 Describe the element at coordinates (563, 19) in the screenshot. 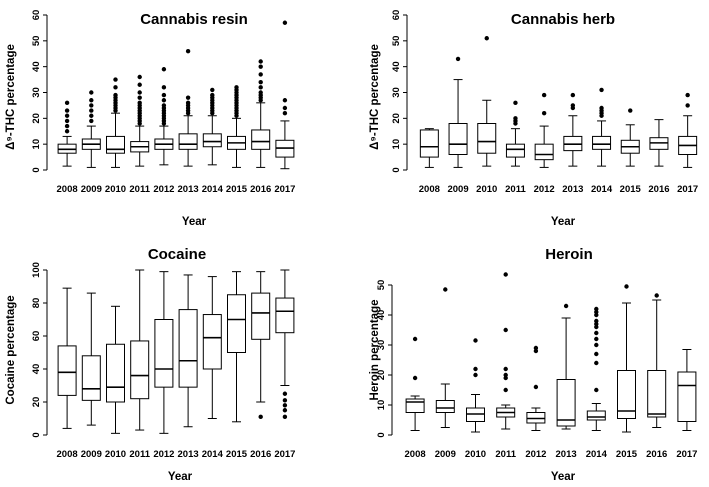

I see `panel-title: Cannabis herb` at that location.